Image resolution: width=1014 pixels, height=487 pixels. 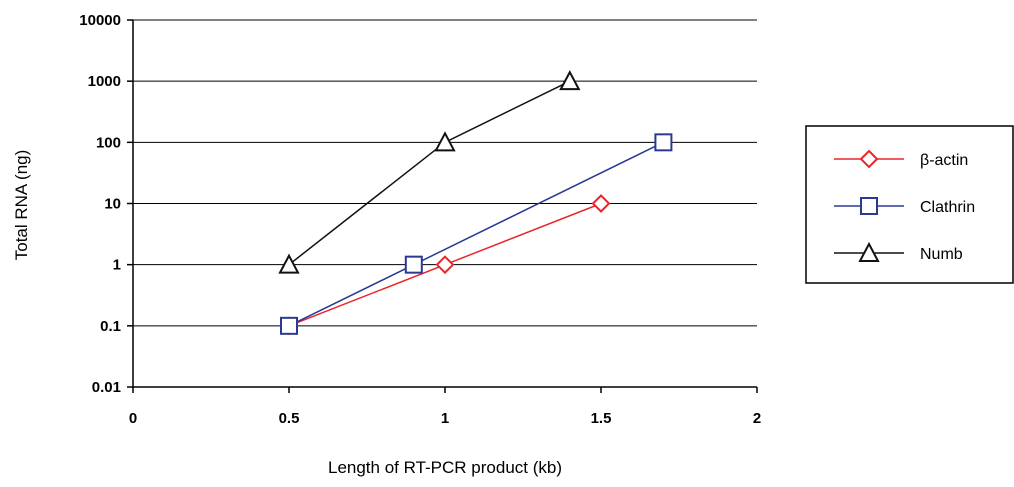 I want to click on x-tick-label: 0, so click(x=133, y=418).